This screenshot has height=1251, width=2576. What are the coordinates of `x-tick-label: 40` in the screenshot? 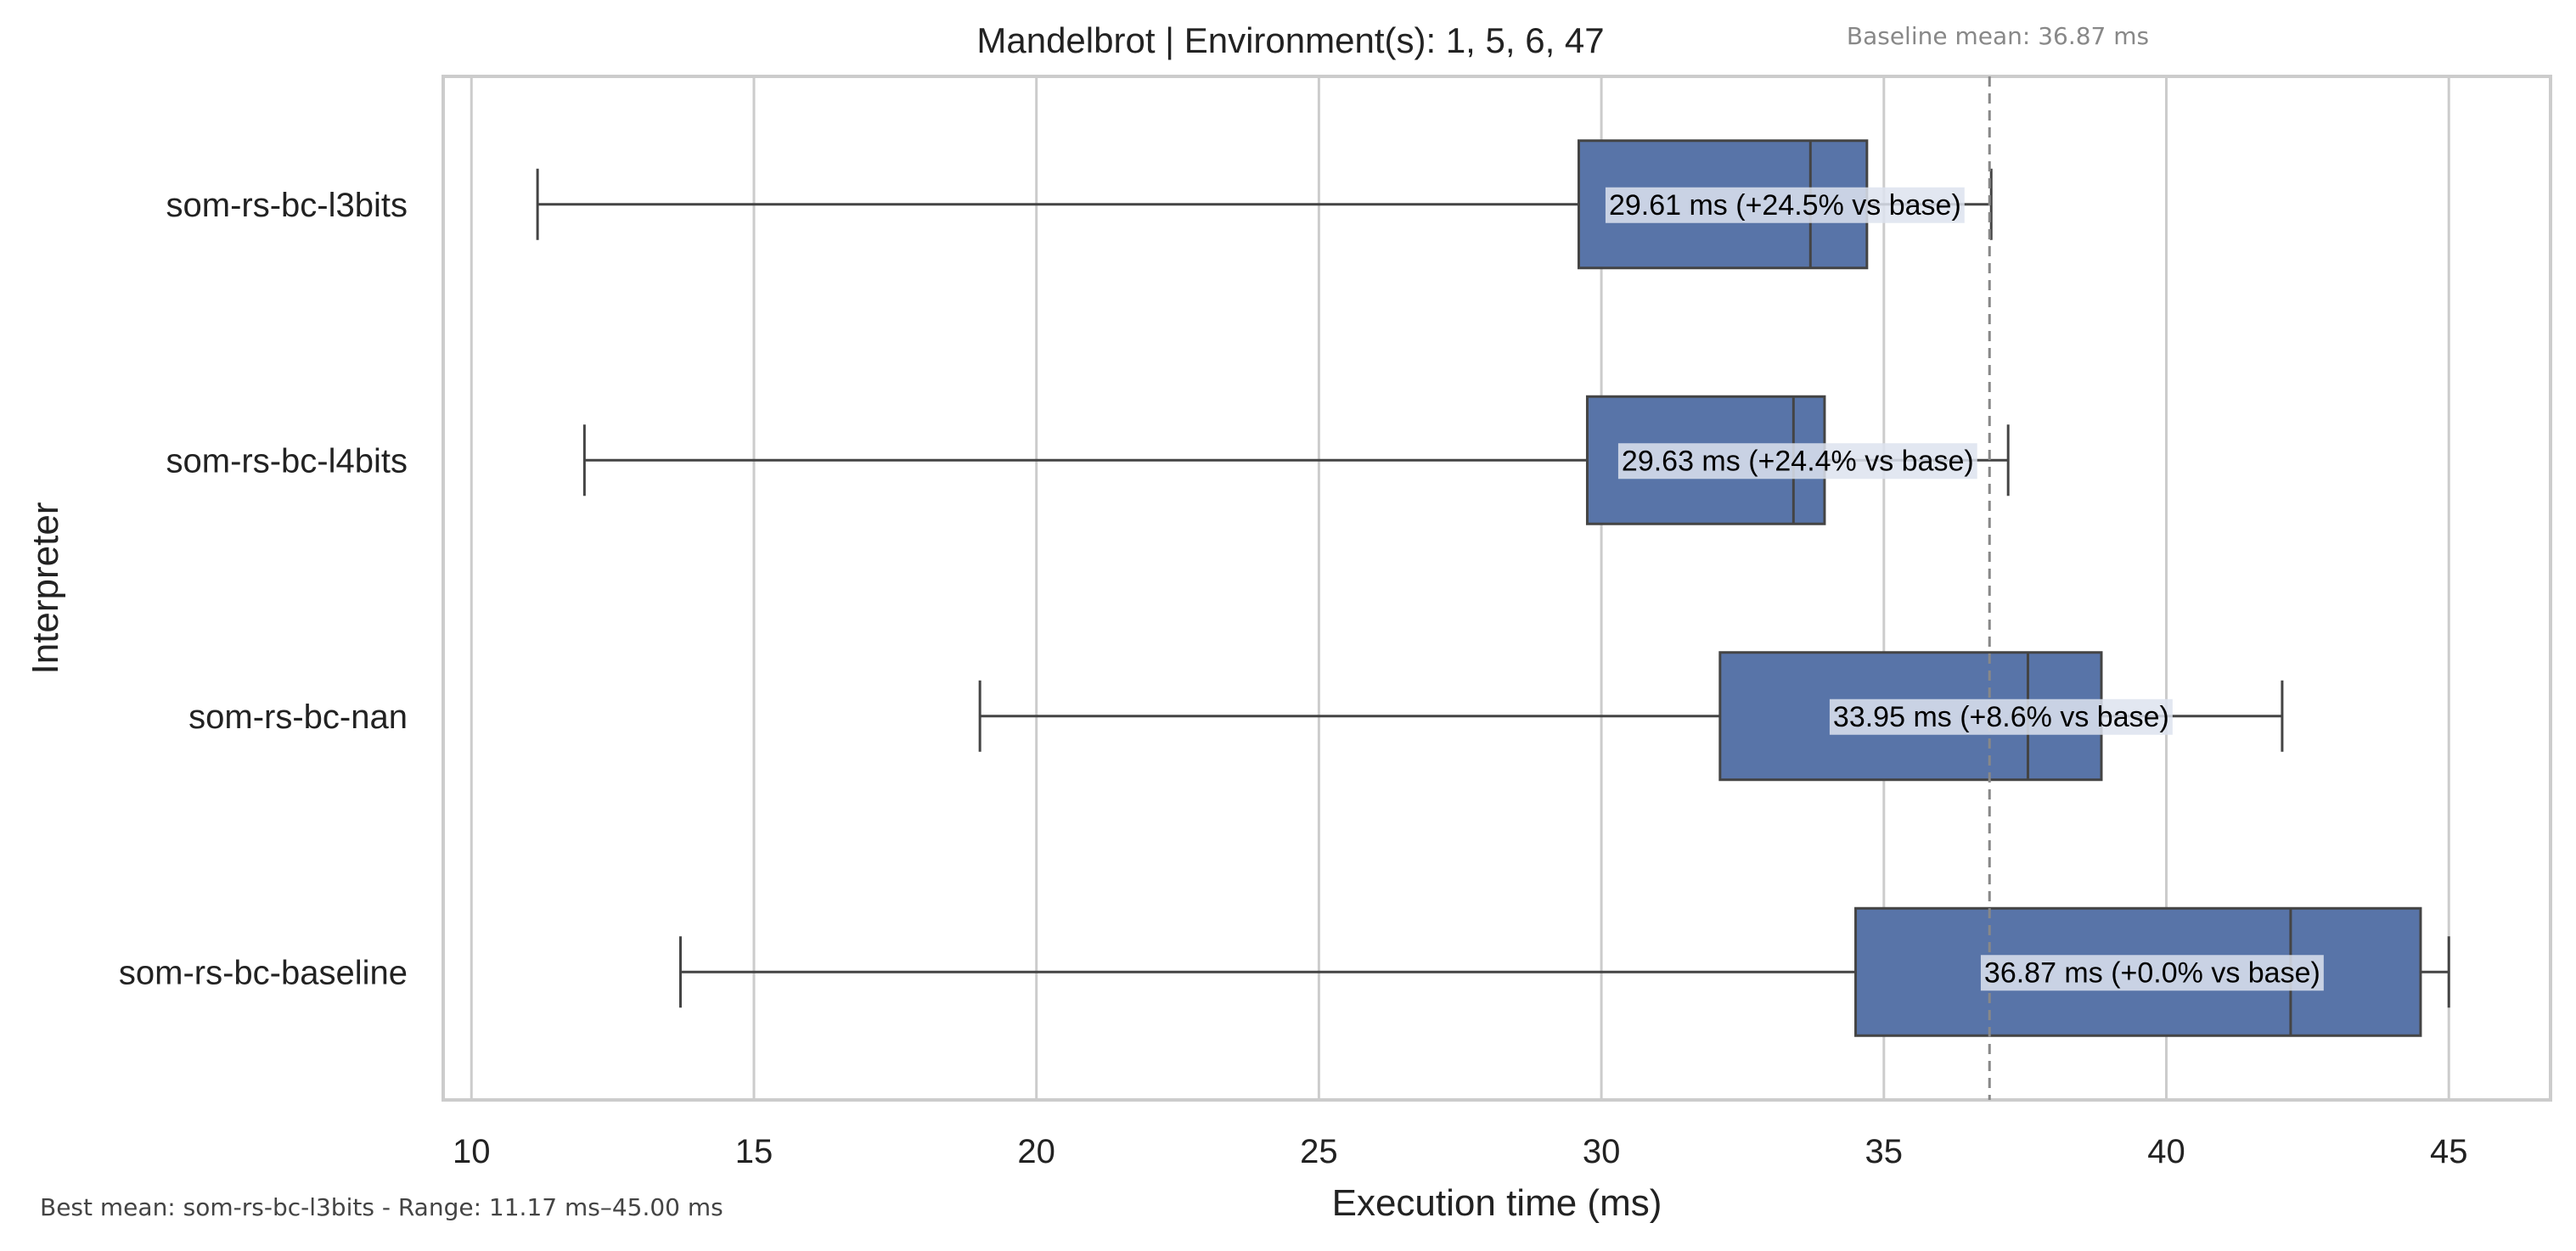 It's located at (2166, 1151).